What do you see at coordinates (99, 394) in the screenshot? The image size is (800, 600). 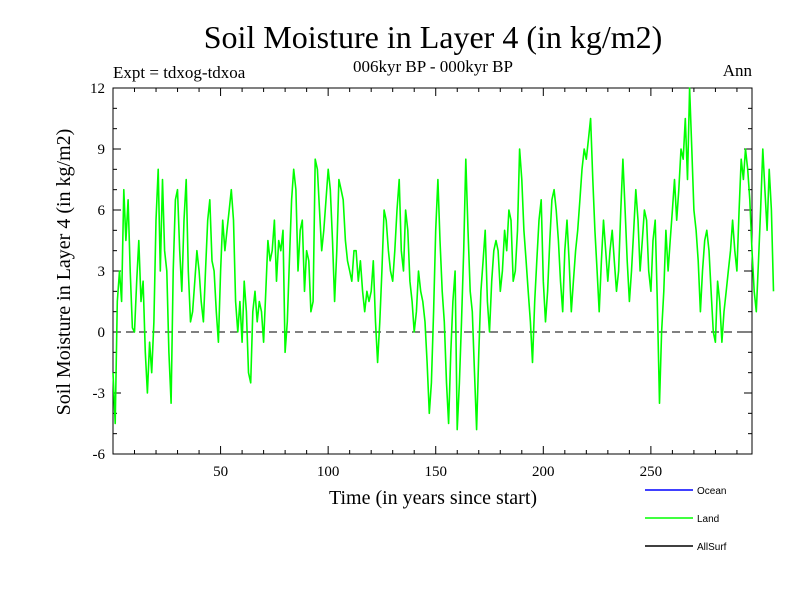 I see `y-tick-label: -3` at bounding box center [99, 394].